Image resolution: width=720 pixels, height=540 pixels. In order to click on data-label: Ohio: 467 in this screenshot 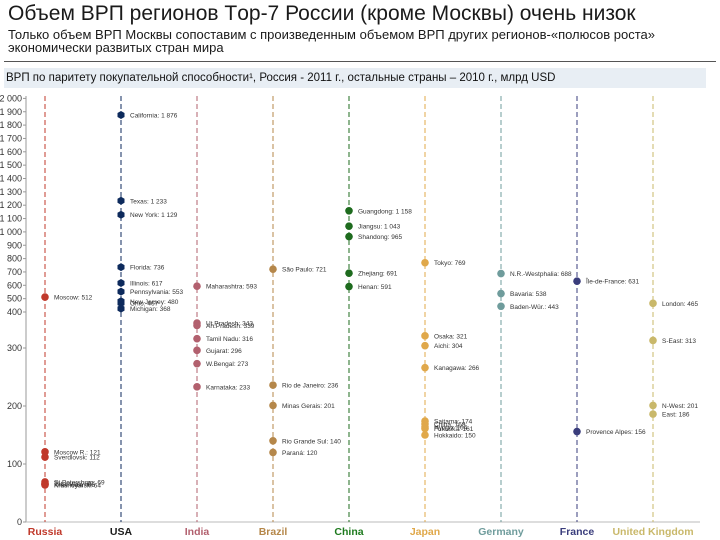, I will do `click(144, 304)`.